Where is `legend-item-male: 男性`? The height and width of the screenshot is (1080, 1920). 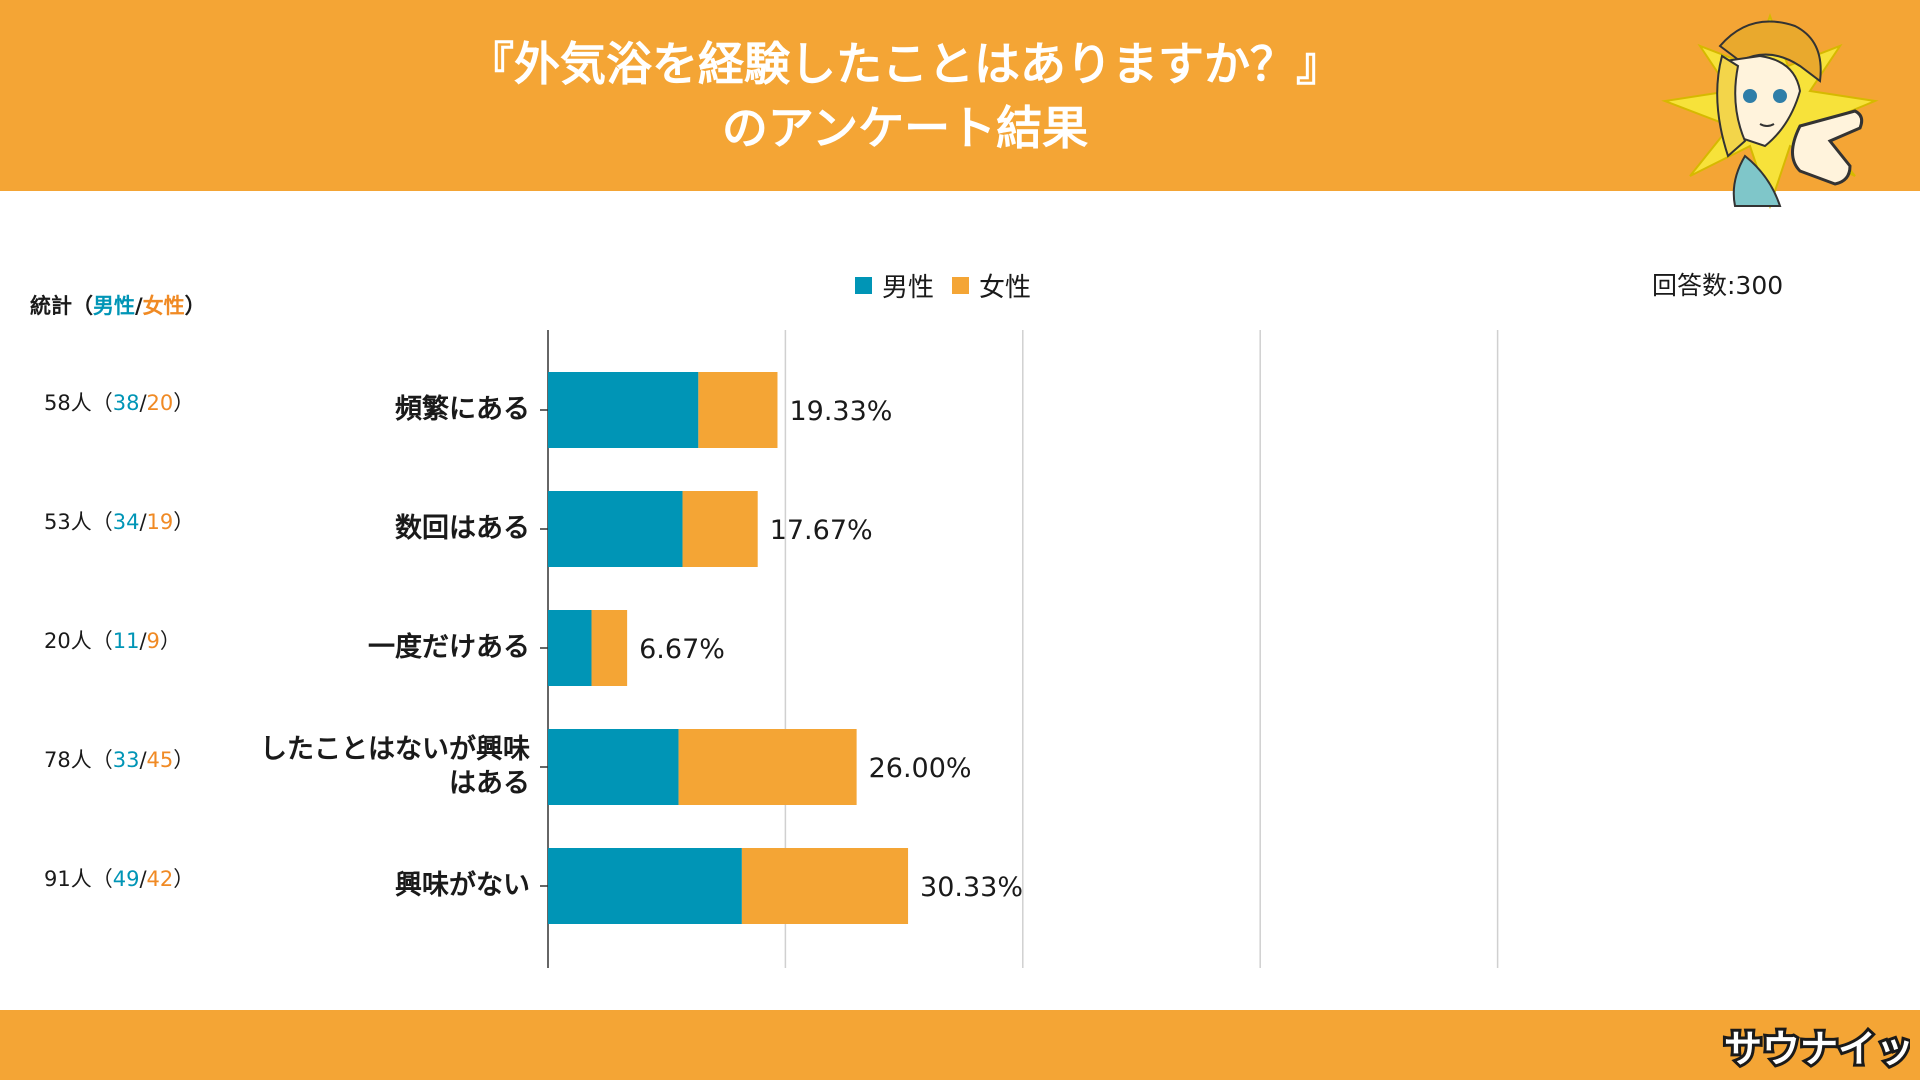
legend-item-male: 男性 is located at coordinates (894, 285).